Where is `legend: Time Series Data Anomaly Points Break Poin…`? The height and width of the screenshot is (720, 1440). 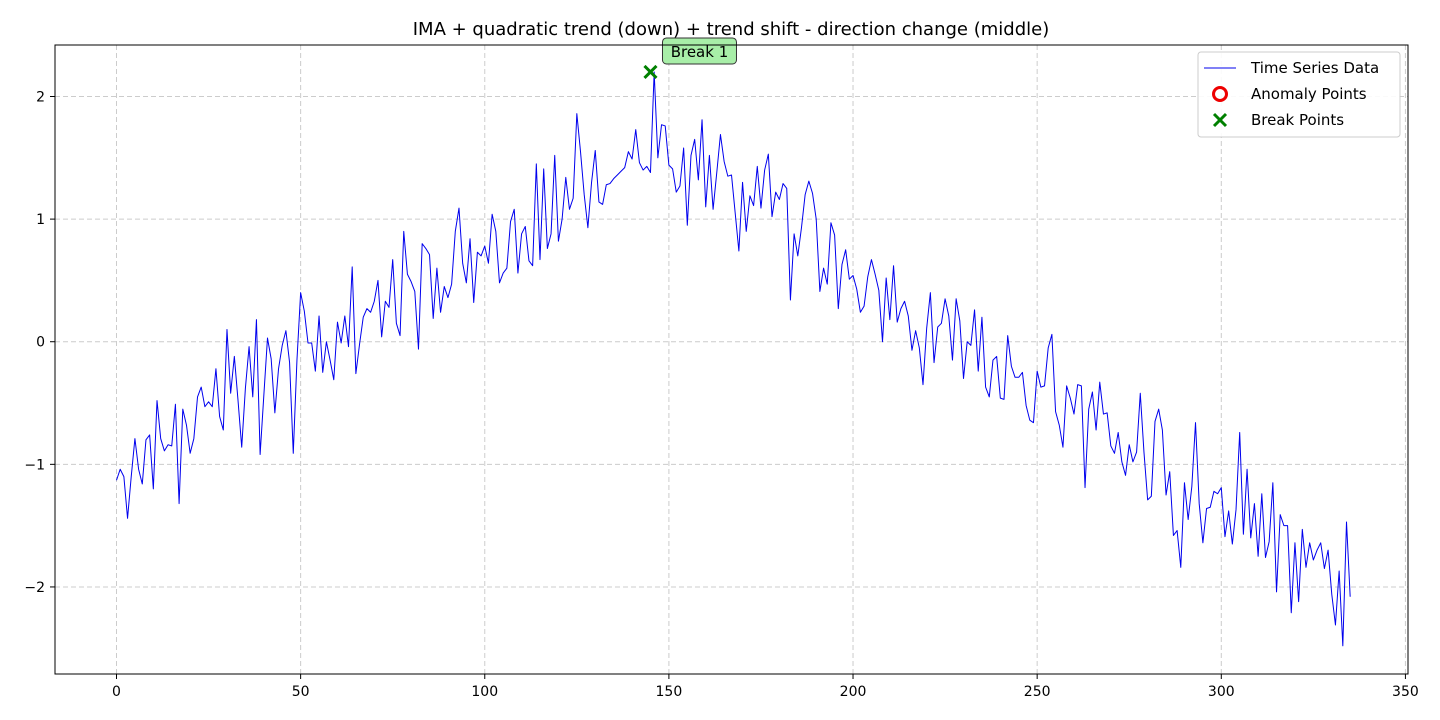
legend: Time Series Data Anomaly Points Break Poin… is located at coordinates (1299, 94).